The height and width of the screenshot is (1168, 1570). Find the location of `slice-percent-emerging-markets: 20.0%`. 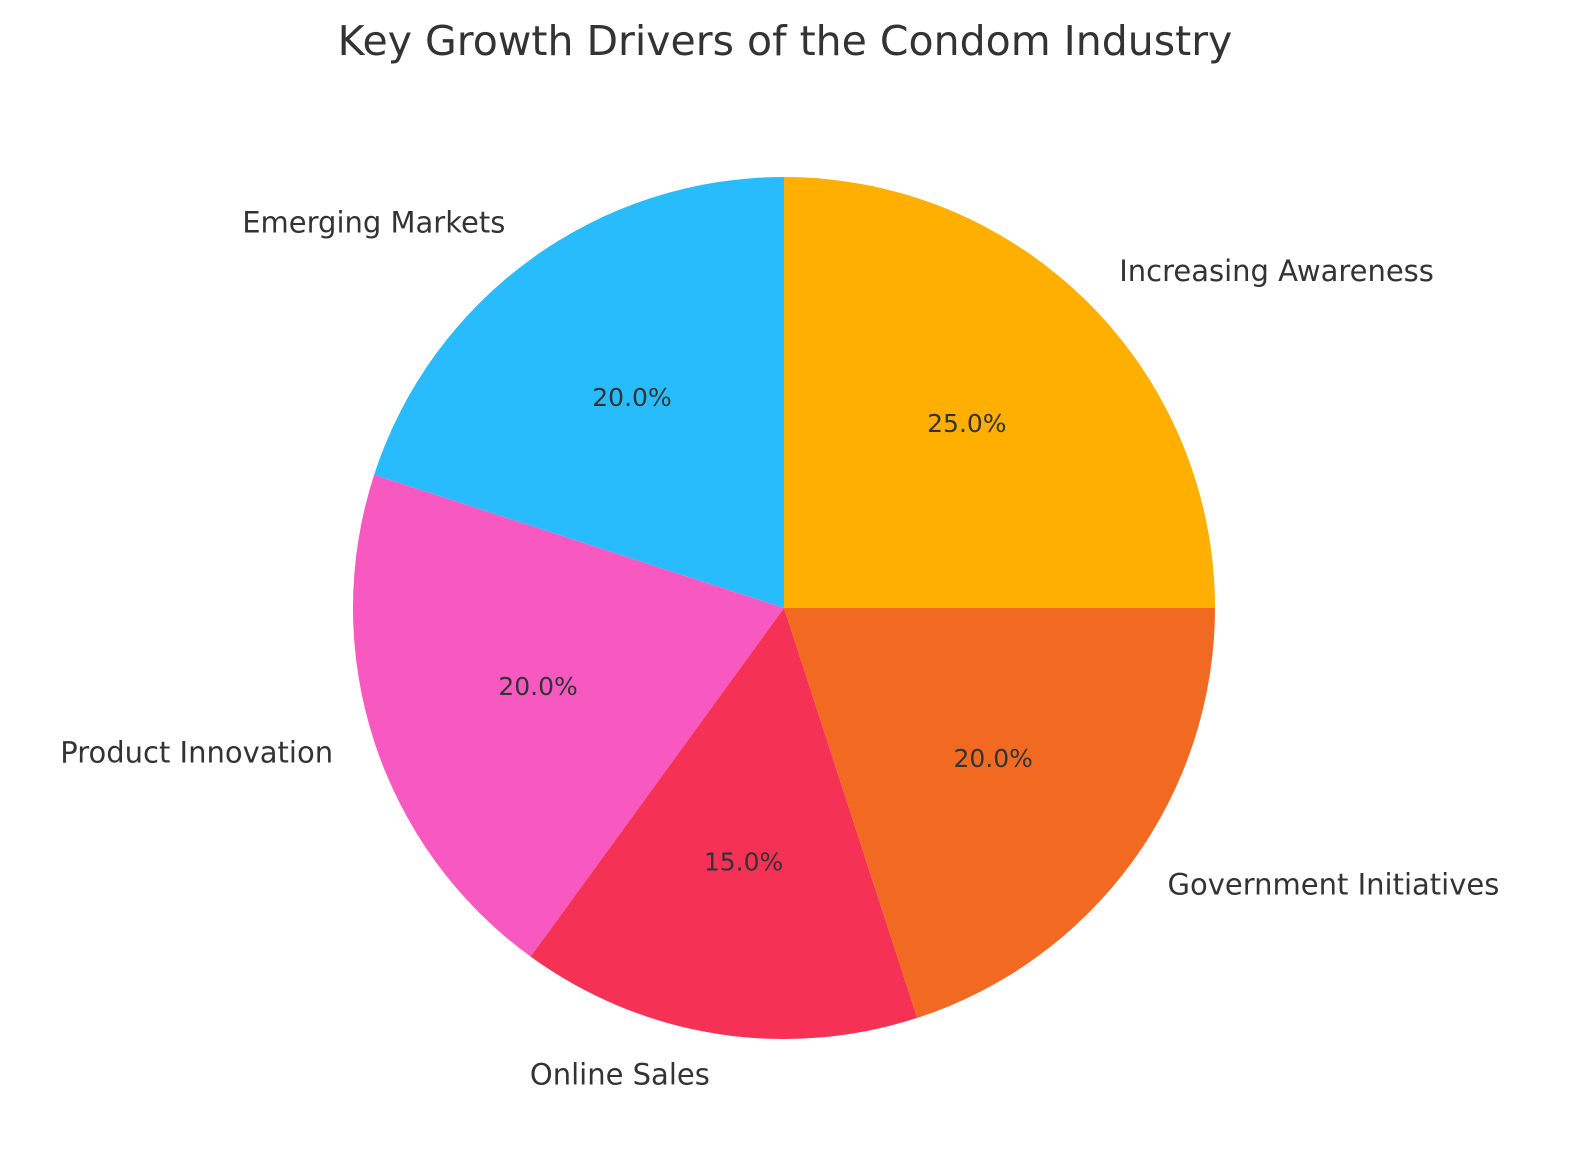

slice-percent-emerging-markets: 20.0% is located at coordinates (631, 397).